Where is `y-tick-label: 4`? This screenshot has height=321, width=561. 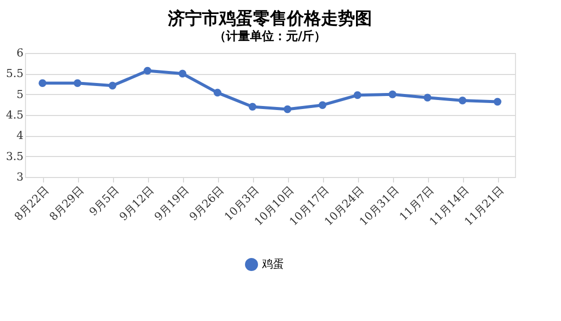
y-tick-label: 4 is located at coordinates (20, 135).